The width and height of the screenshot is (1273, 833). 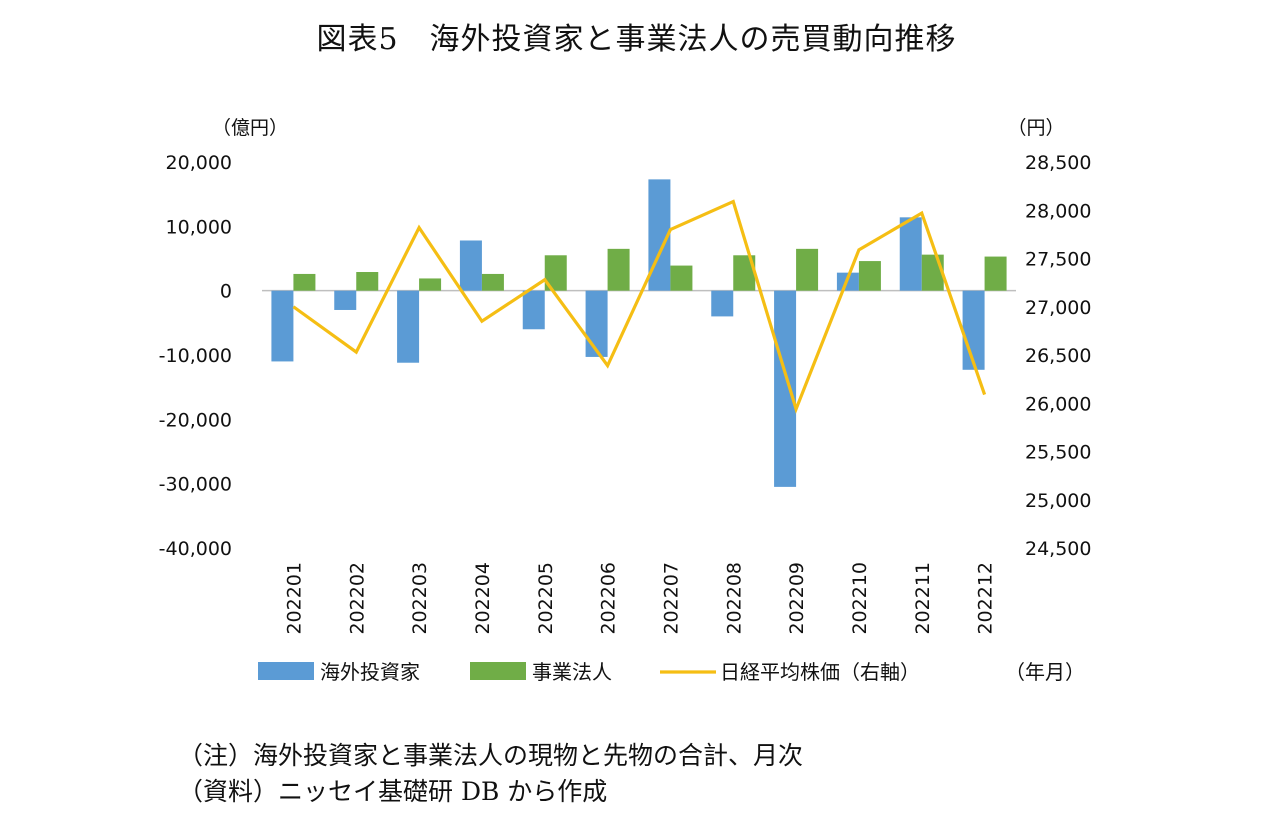 I want to click on right-tick-label: 26,500, so click(x=1058, y=356).